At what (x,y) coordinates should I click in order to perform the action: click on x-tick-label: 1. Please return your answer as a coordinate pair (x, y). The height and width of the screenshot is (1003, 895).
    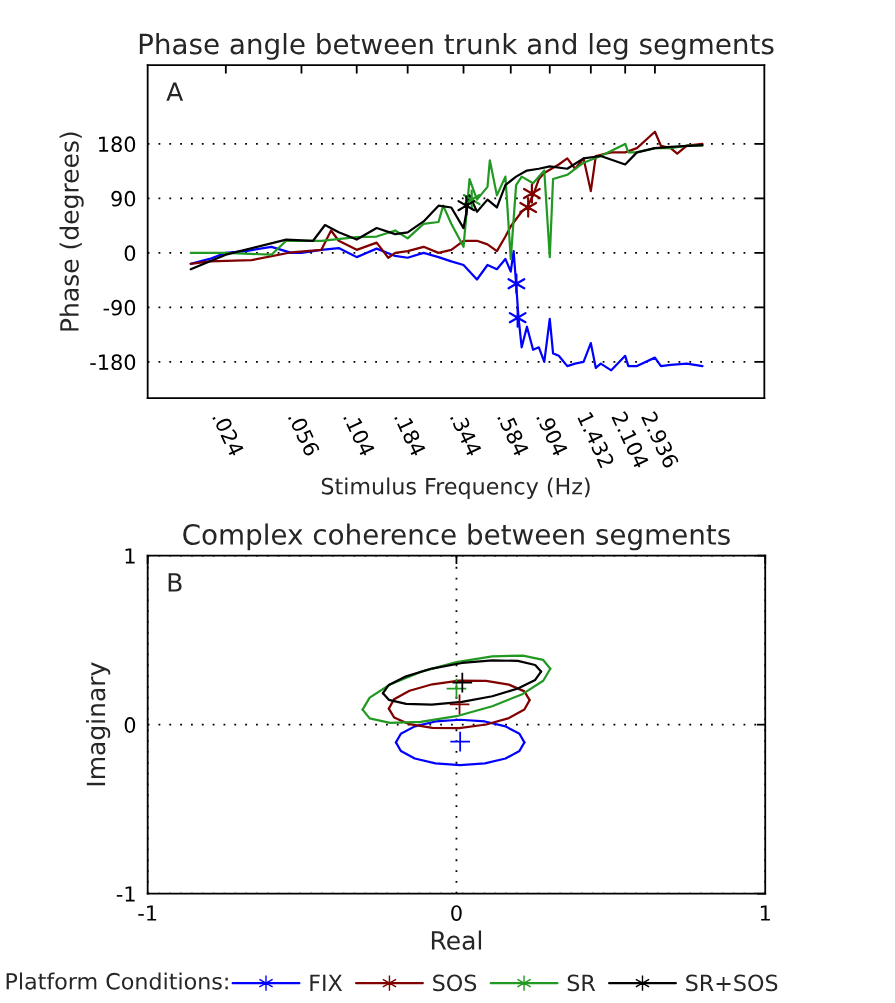
    Looking at the image, I should click on (765, 913).